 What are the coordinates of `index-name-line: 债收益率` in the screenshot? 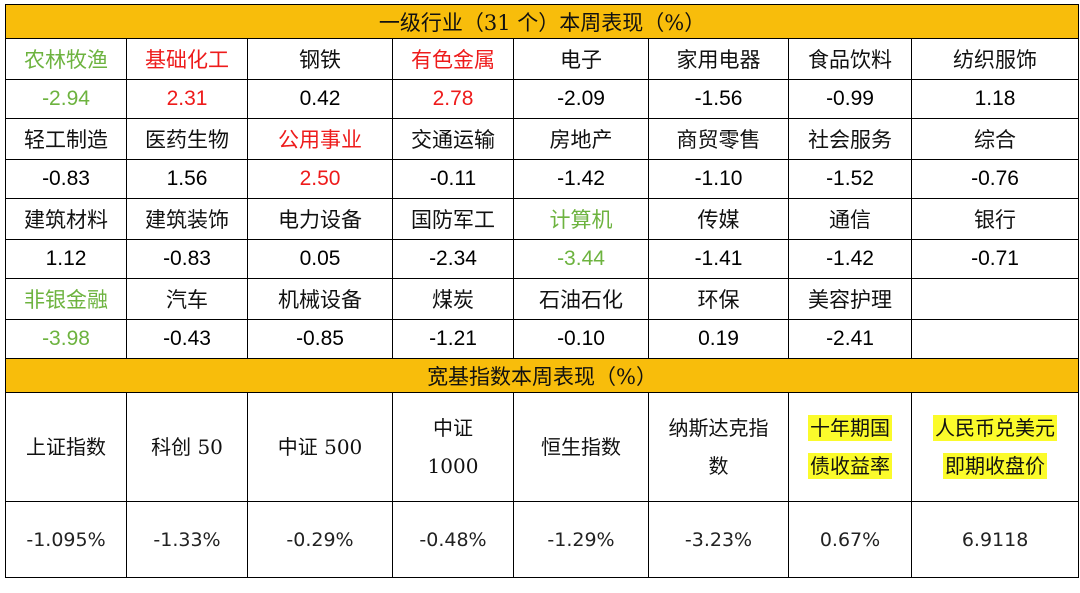 It's located at (850, 466).